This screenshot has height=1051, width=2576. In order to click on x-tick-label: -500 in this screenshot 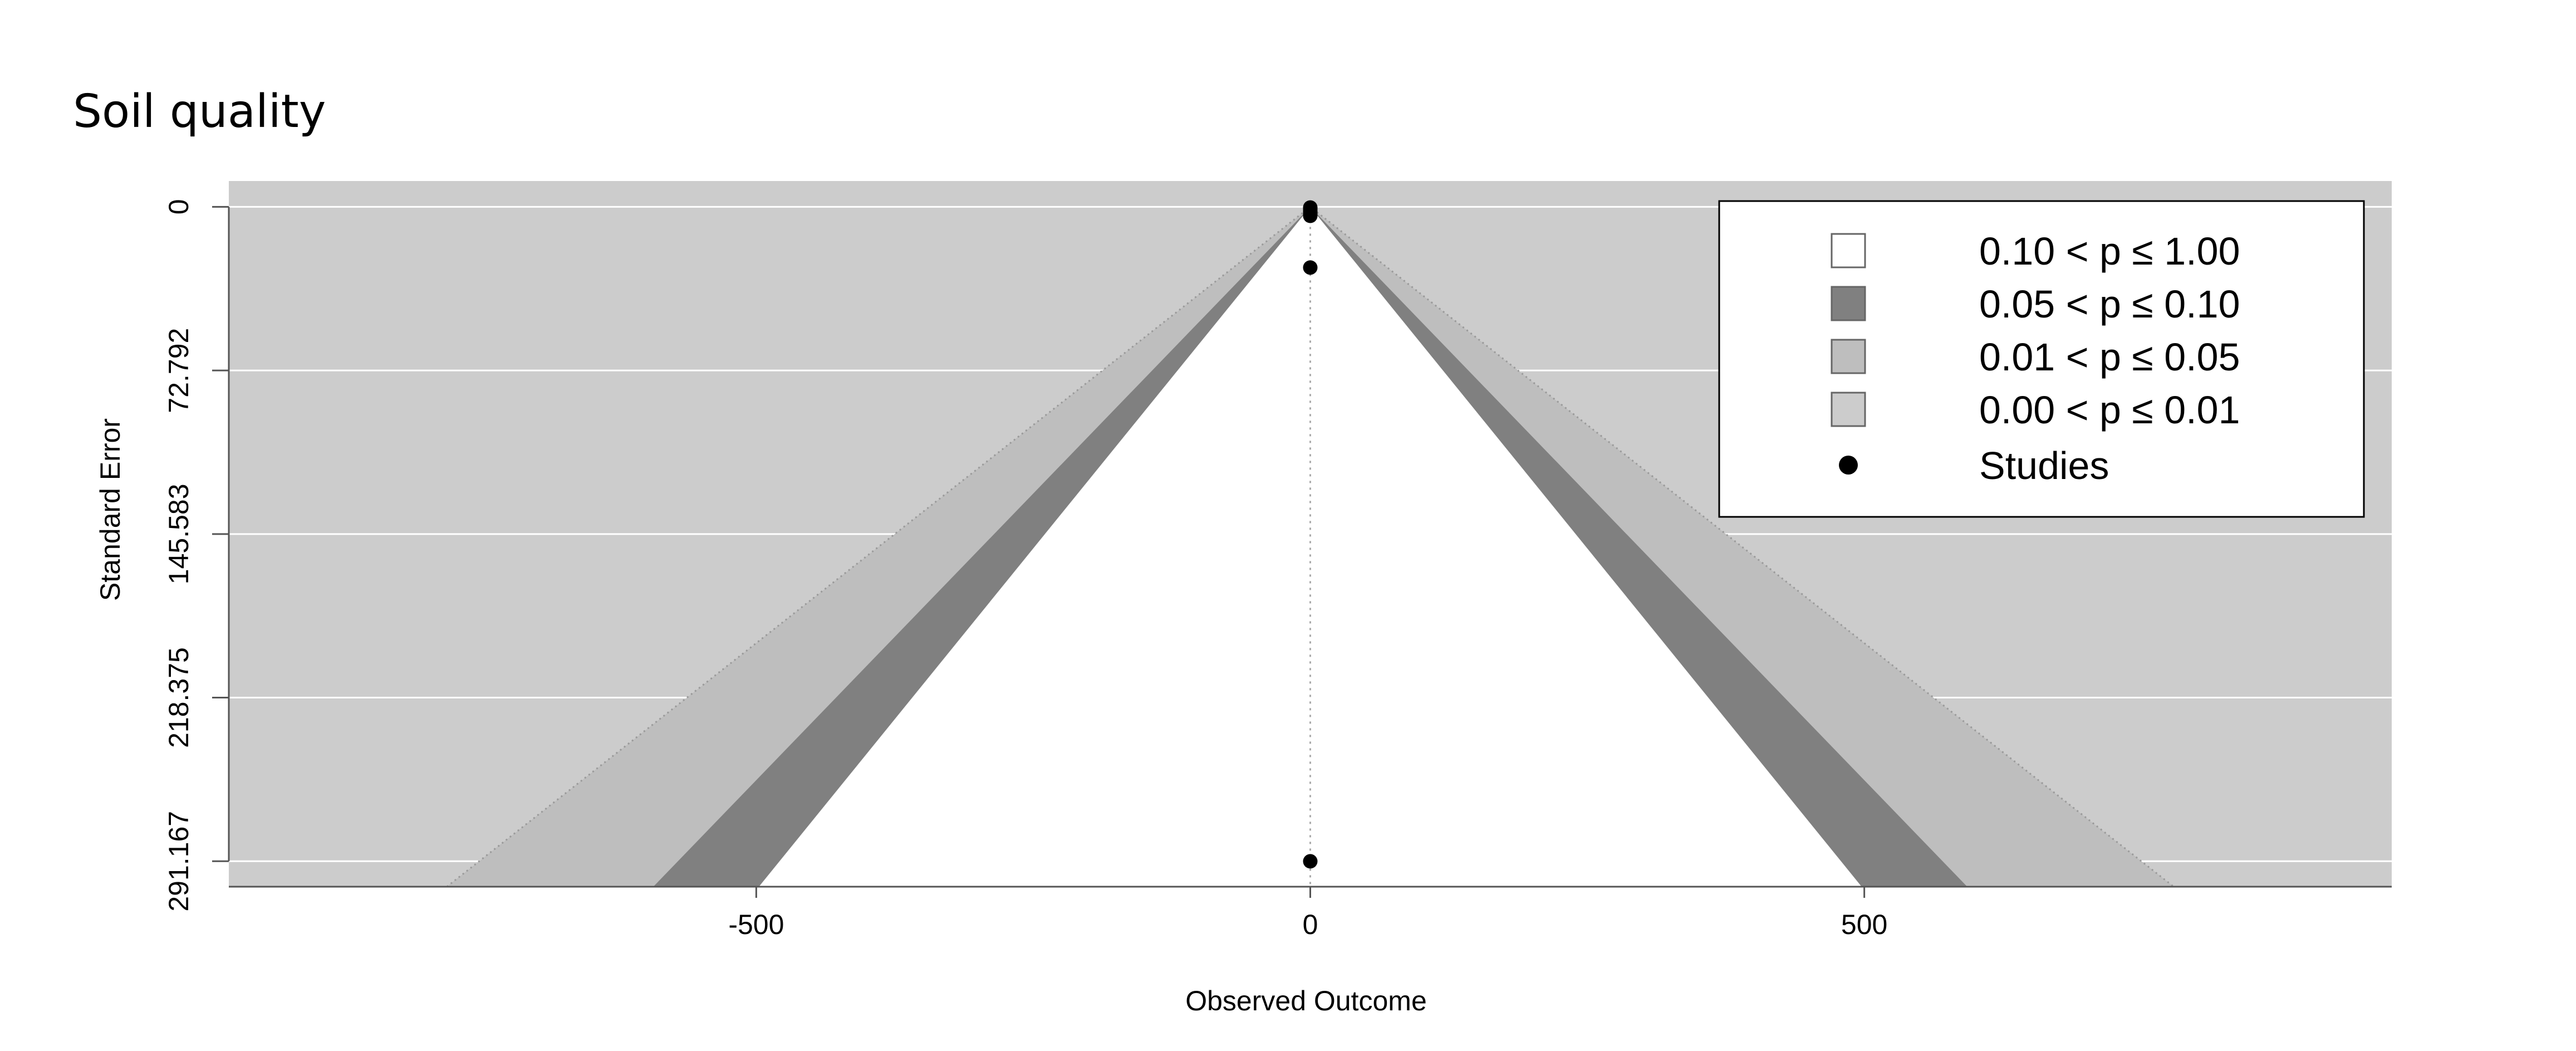, I will do `click(756, 924)`.